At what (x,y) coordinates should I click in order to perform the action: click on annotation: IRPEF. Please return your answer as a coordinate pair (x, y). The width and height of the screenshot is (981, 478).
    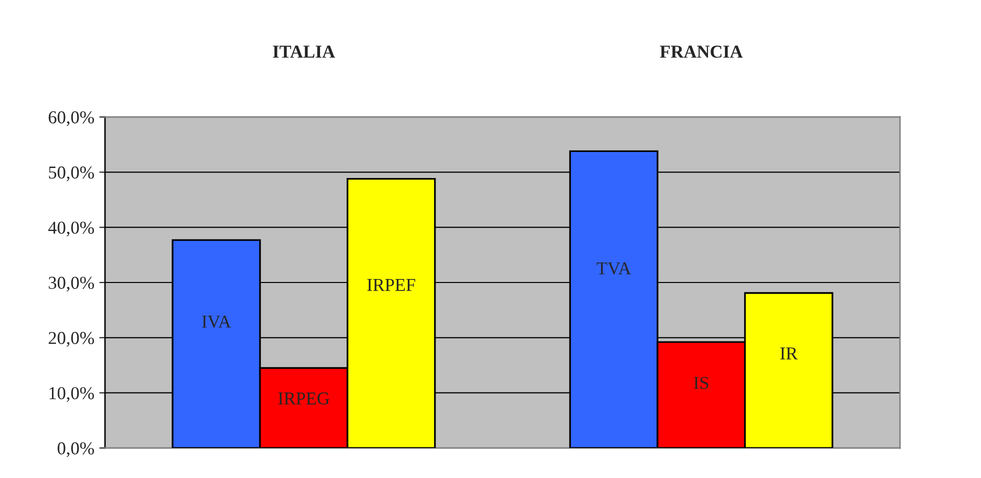
    Looking at the image, I should click on (391, 284).